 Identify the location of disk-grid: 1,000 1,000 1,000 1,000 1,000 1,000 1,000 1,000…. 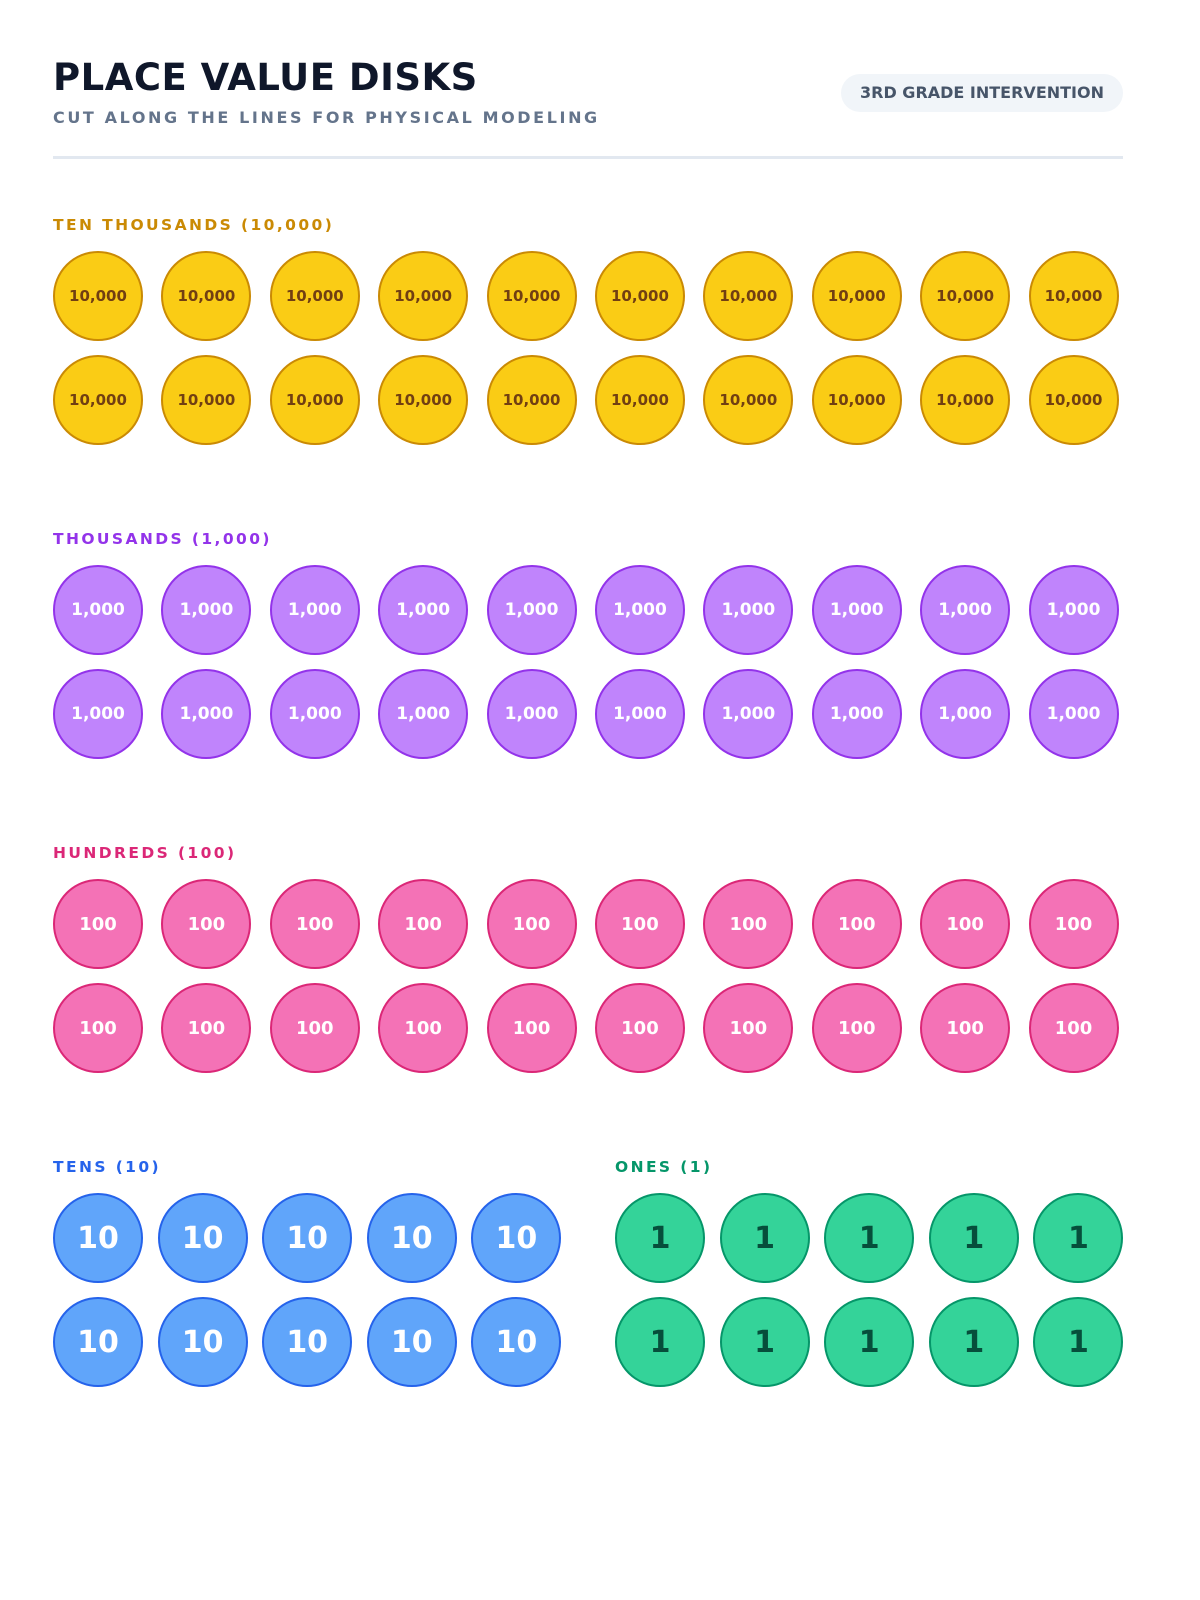
(586, 662).